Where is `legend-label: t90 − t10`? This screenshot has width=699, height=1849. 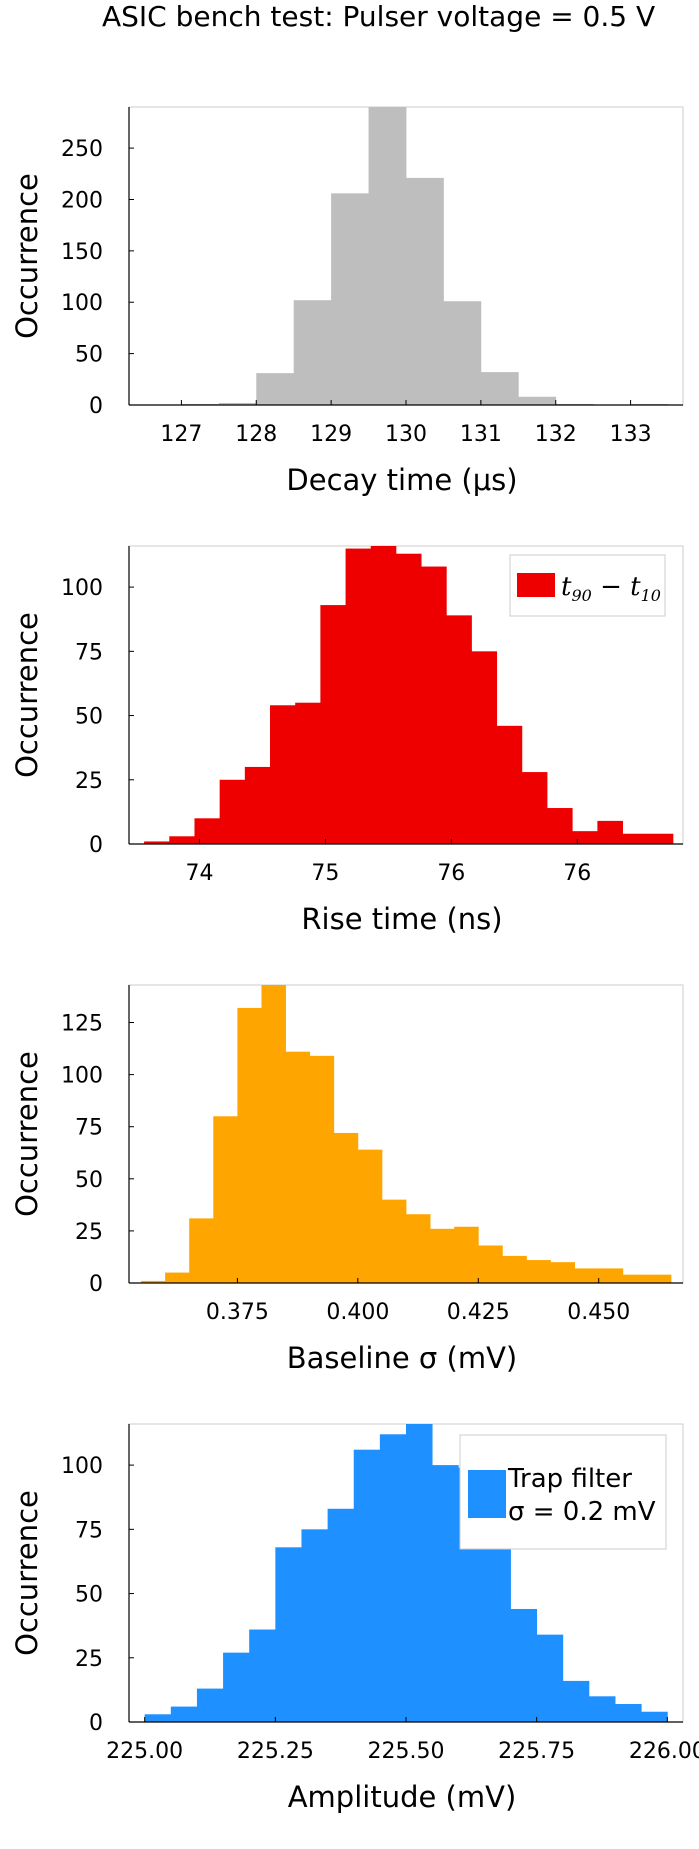 legend-label: t90 − t10 is located at coordinates (611, 588).